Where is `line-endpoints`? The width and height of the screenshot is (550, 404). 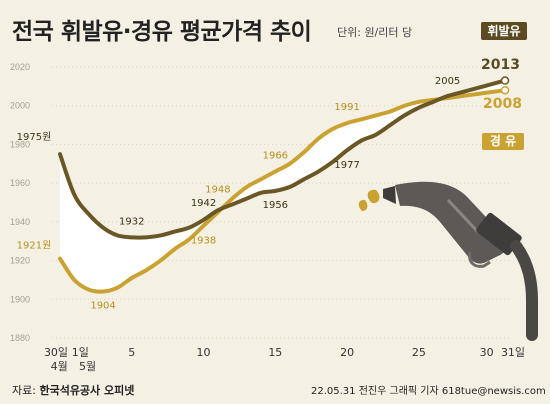 line-endpoints is located at coordinates (505, 85).